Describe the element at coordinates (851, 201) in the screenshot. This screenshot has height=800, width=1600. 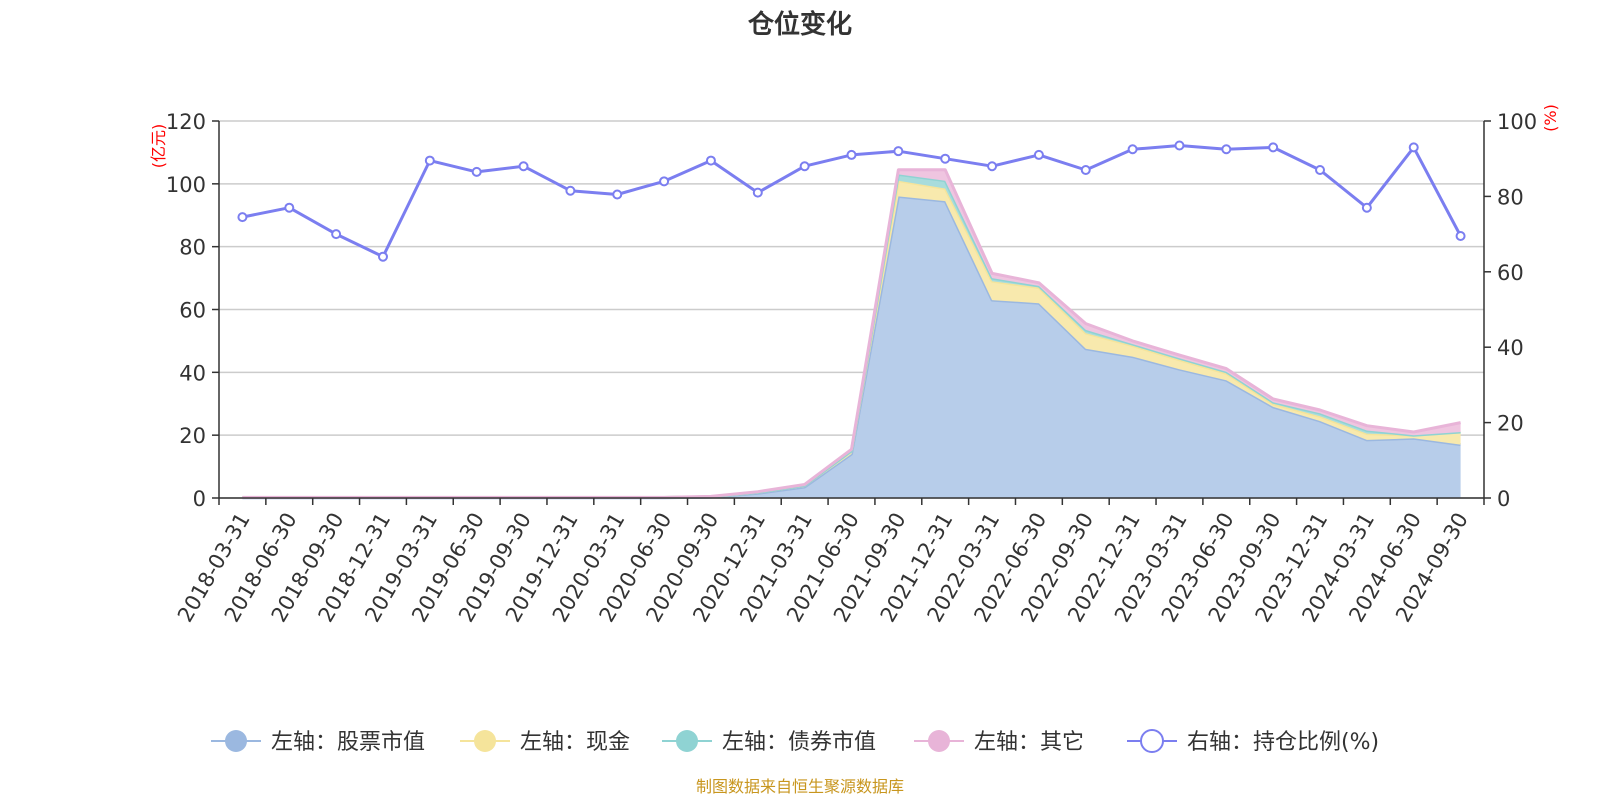
I see `ratio-line` at that location.